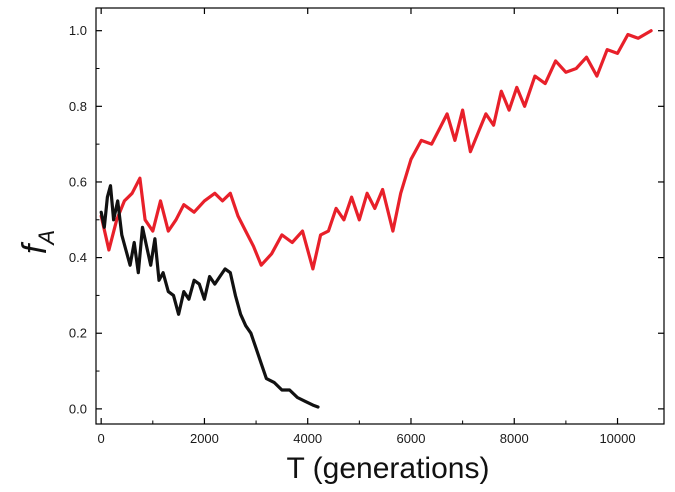 This screenshot has width=675, height=492. Describe the element at coordinates (78, 333) in the screenshot. I see `y-tick-label: 0.2` at that location.